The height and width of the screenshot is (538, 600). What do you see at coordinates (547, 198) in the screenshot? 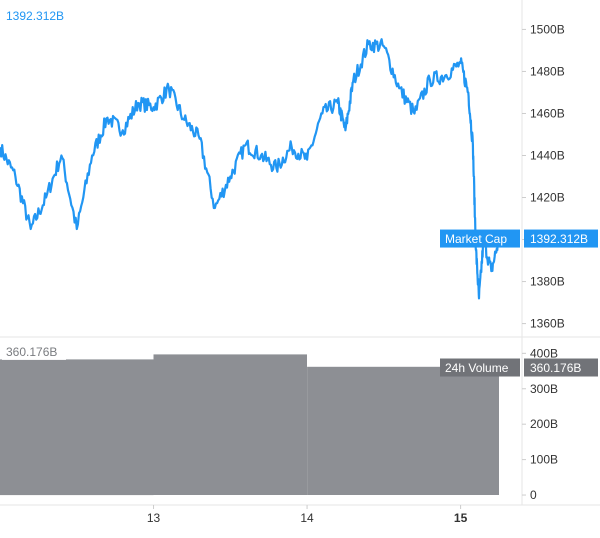
I see `y-tick-label: 1420B` at bounding box center [547, 198].